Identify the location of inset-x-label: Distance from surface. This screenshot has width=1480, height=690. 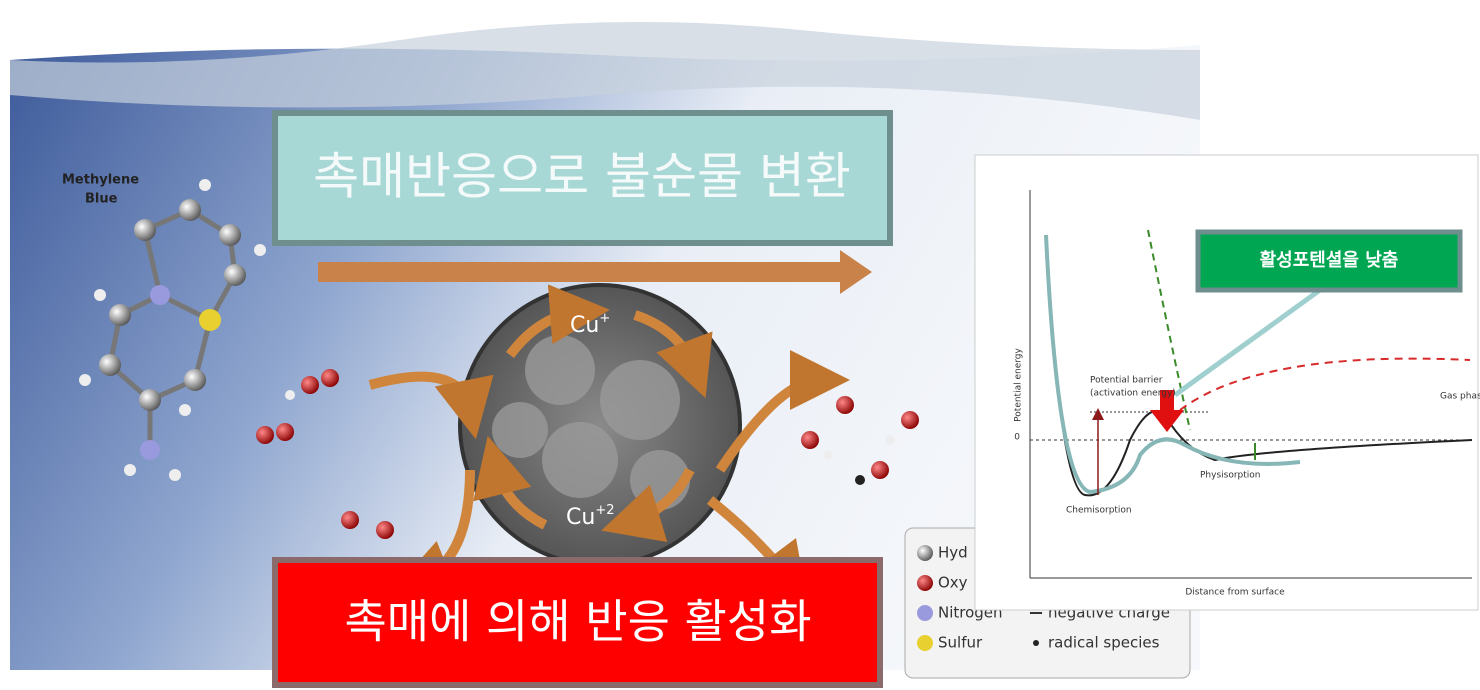
(1235, 593).